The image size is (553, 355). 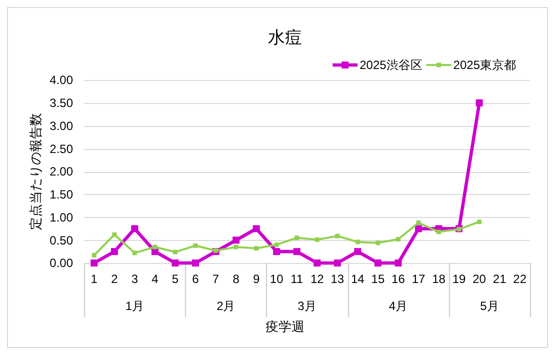 What do you see at coordinates (62, 103) in the screenshot?
I see `y-tick-label: 3.50` at bounding box center [62, 103].